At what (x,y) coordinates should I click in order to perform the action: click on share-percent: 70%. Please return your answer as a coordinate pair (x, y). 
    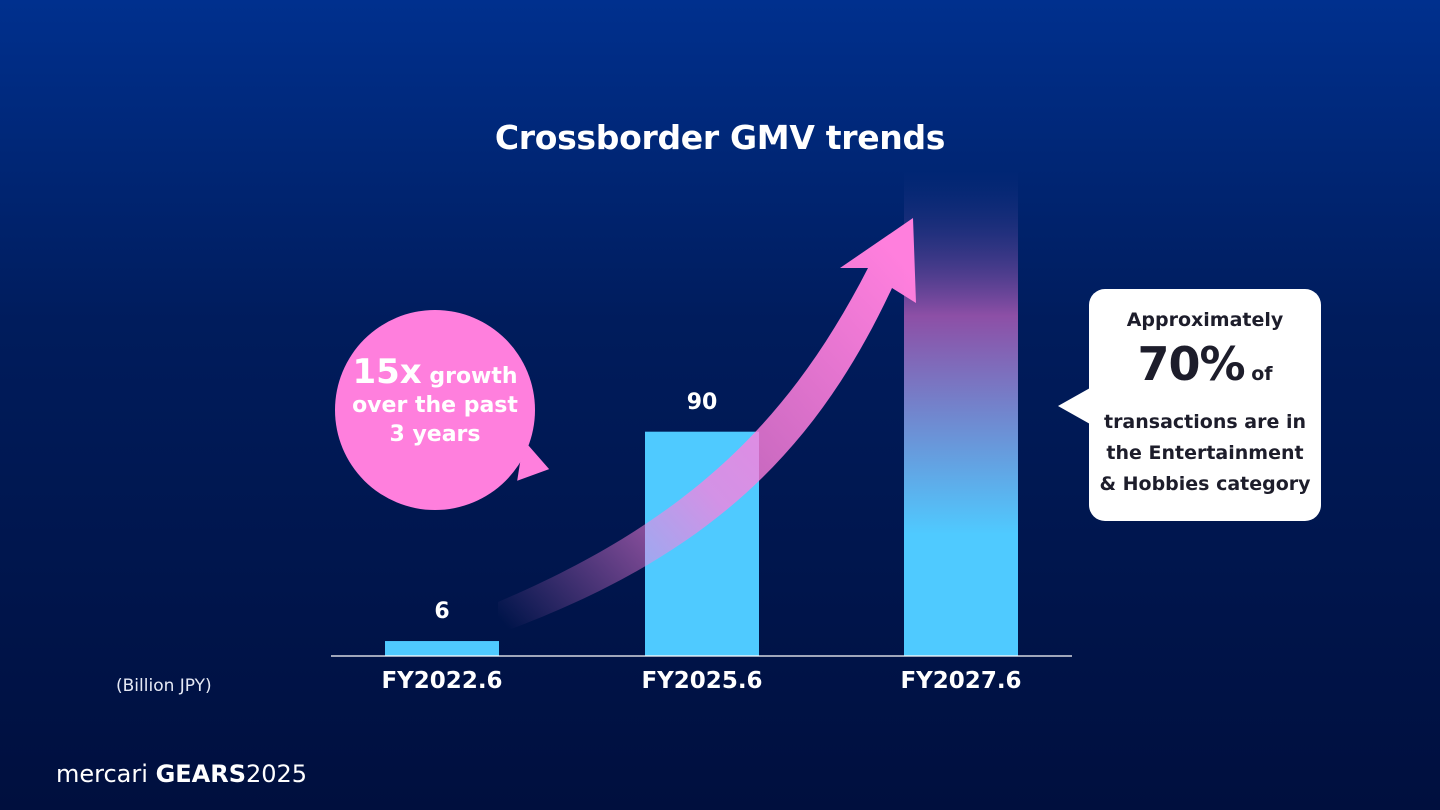
    Looking at the image, I should click on (1191, 364).